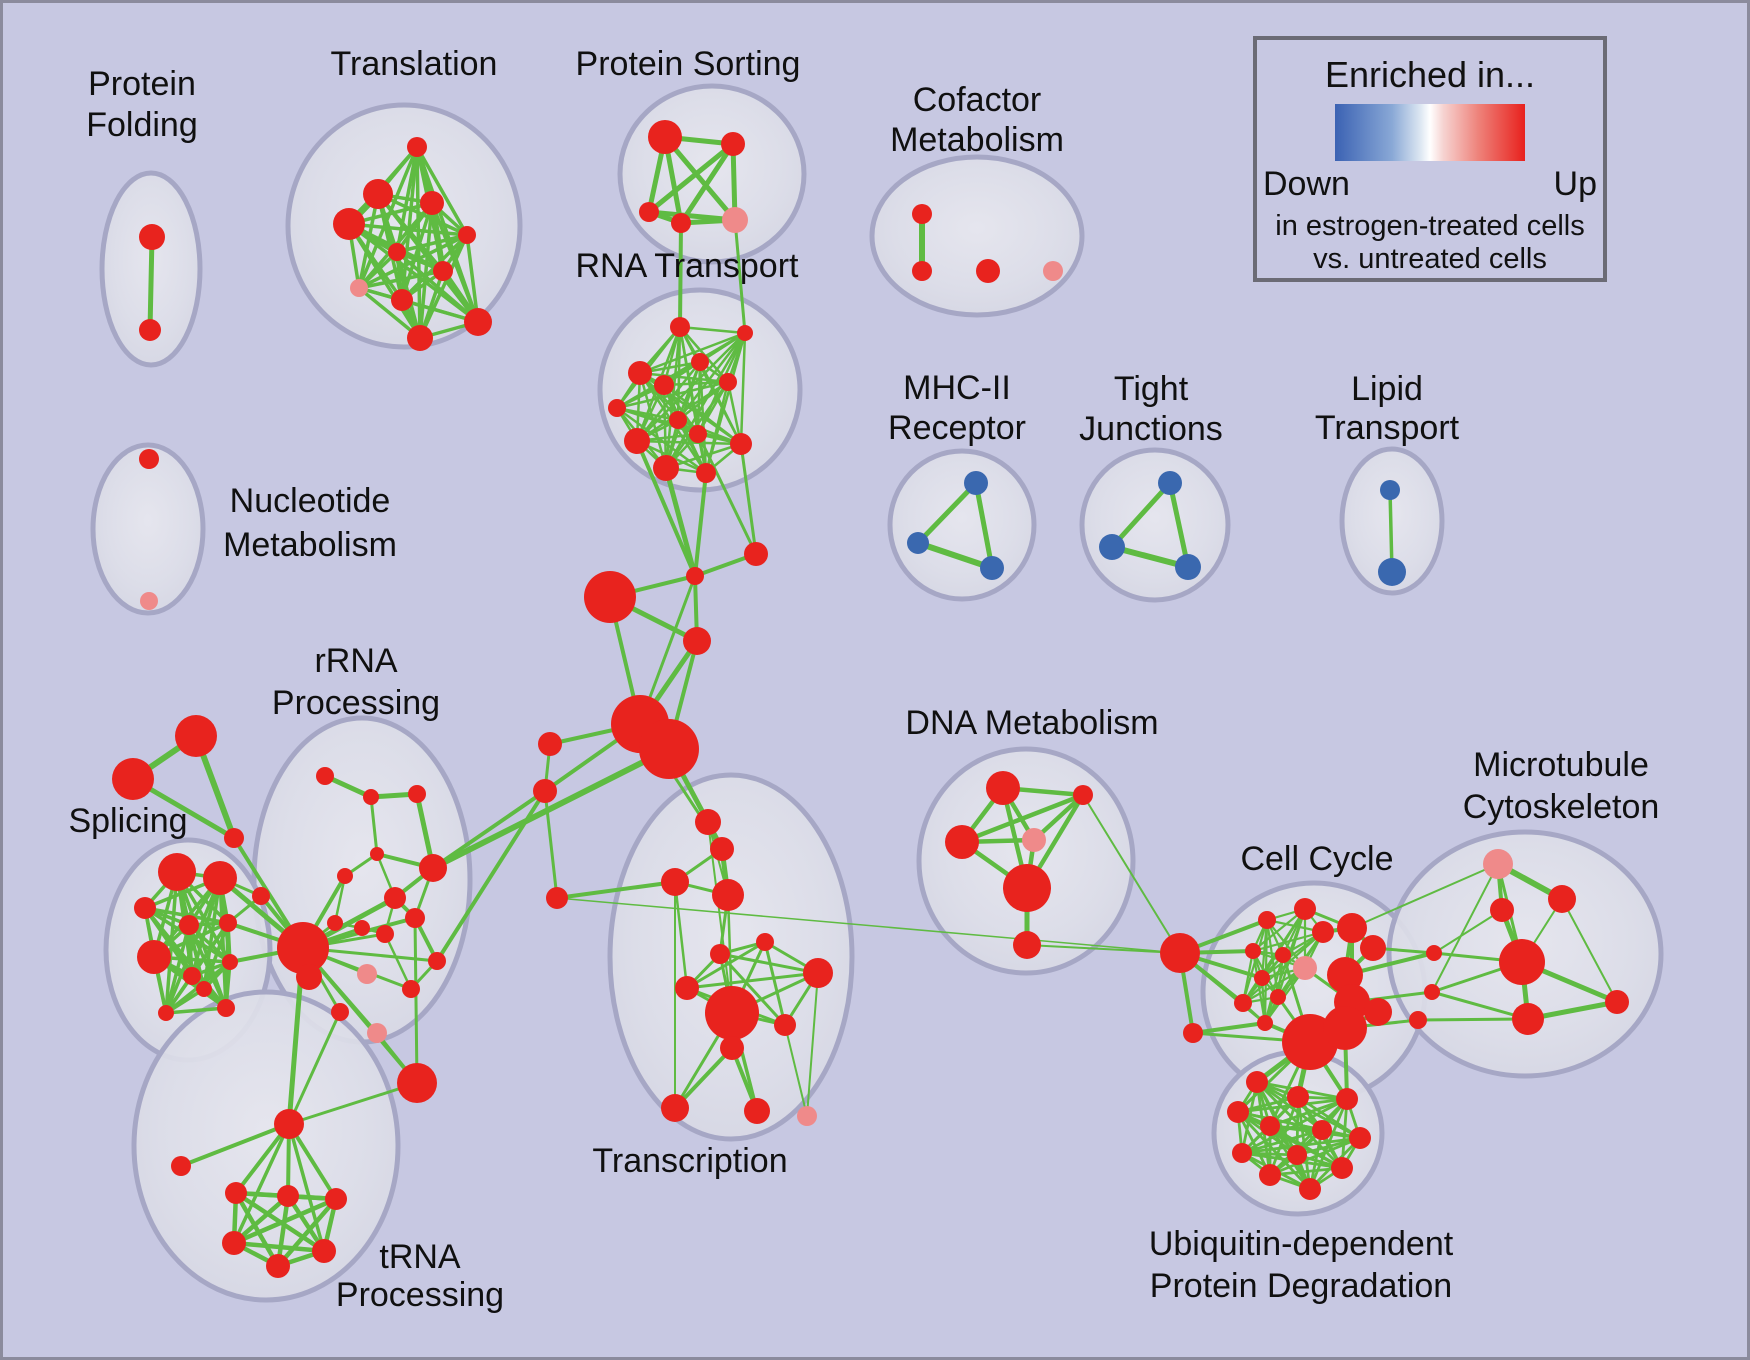 The image size is (1750, 1360). Describe the element at coordinates (432, 203) in the screenshot. I see `node-t2` at that location.